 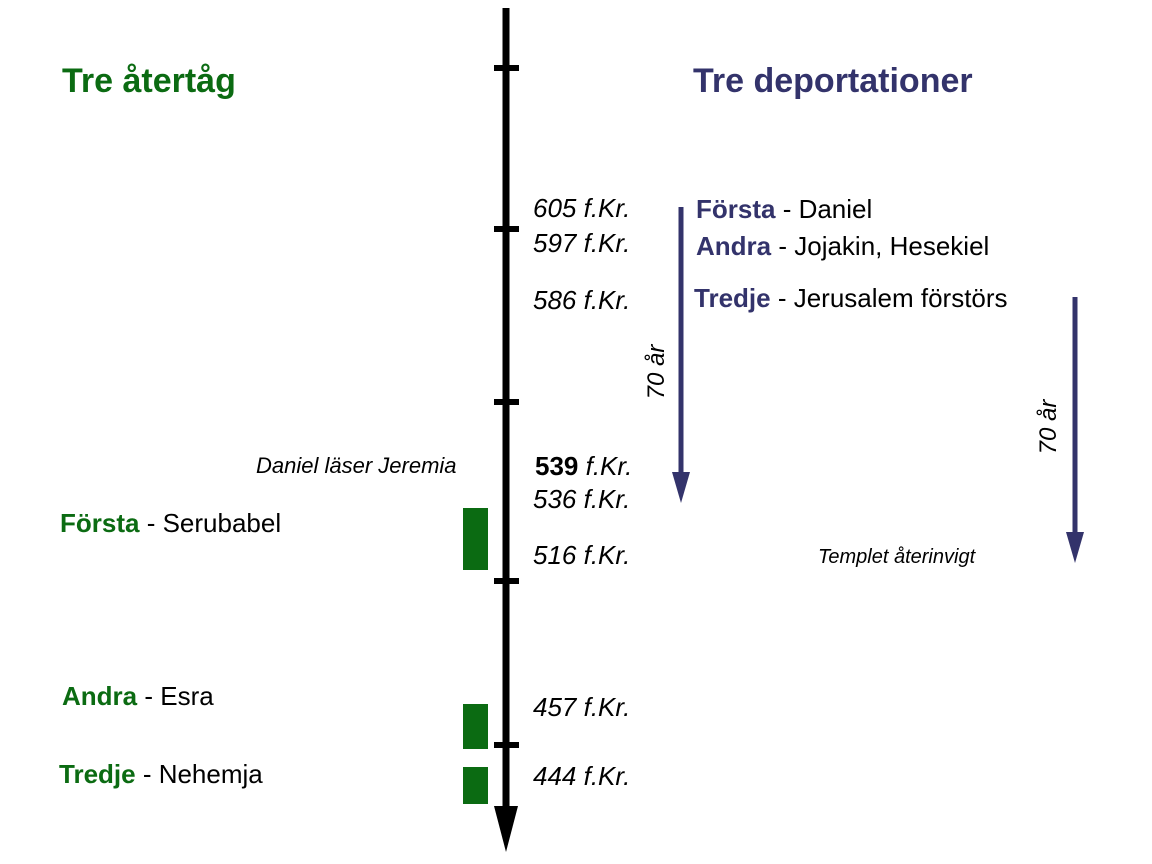 What do you see at coordinates (880, 246) in the screenshot?
I see `deportation-second-text: - Jojakin, Hesekiel` at bounding box center [880, 246].